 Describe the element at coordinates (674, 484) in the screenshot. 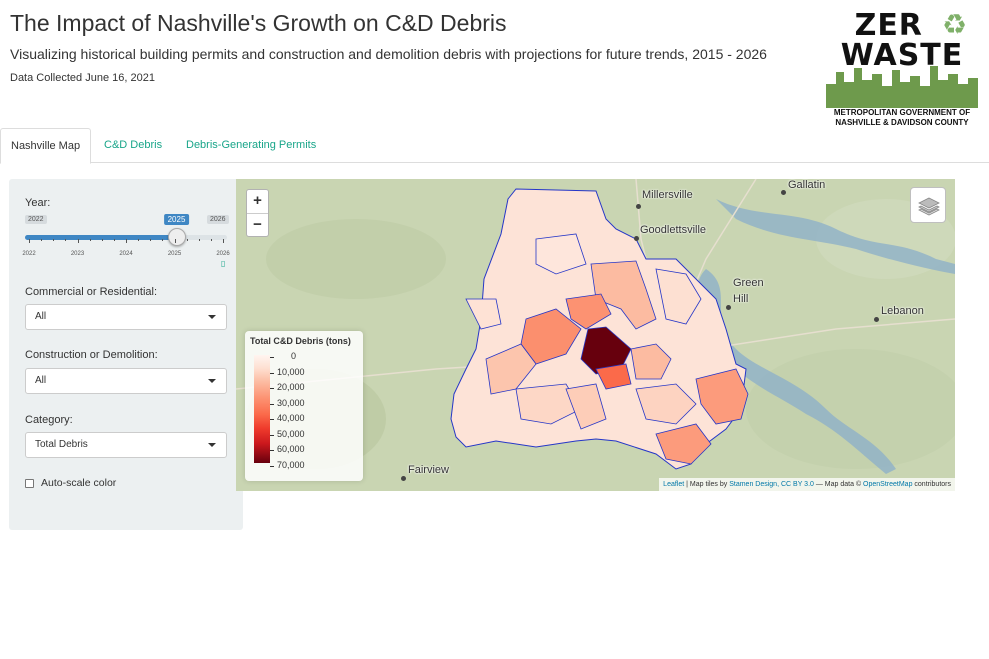

I see `leaflet-link: Leaflet` at that location.